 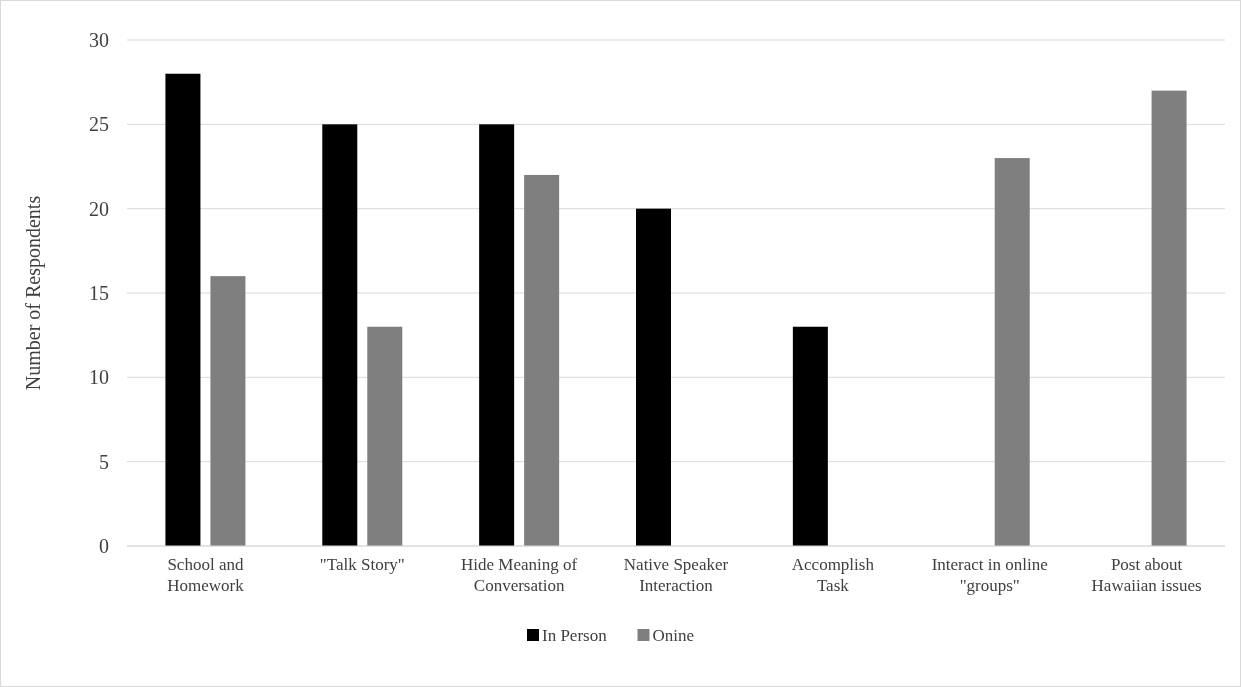 I want to click on x-tick-label: Hide Meaning of Conversation, so click(x=519, y=575).